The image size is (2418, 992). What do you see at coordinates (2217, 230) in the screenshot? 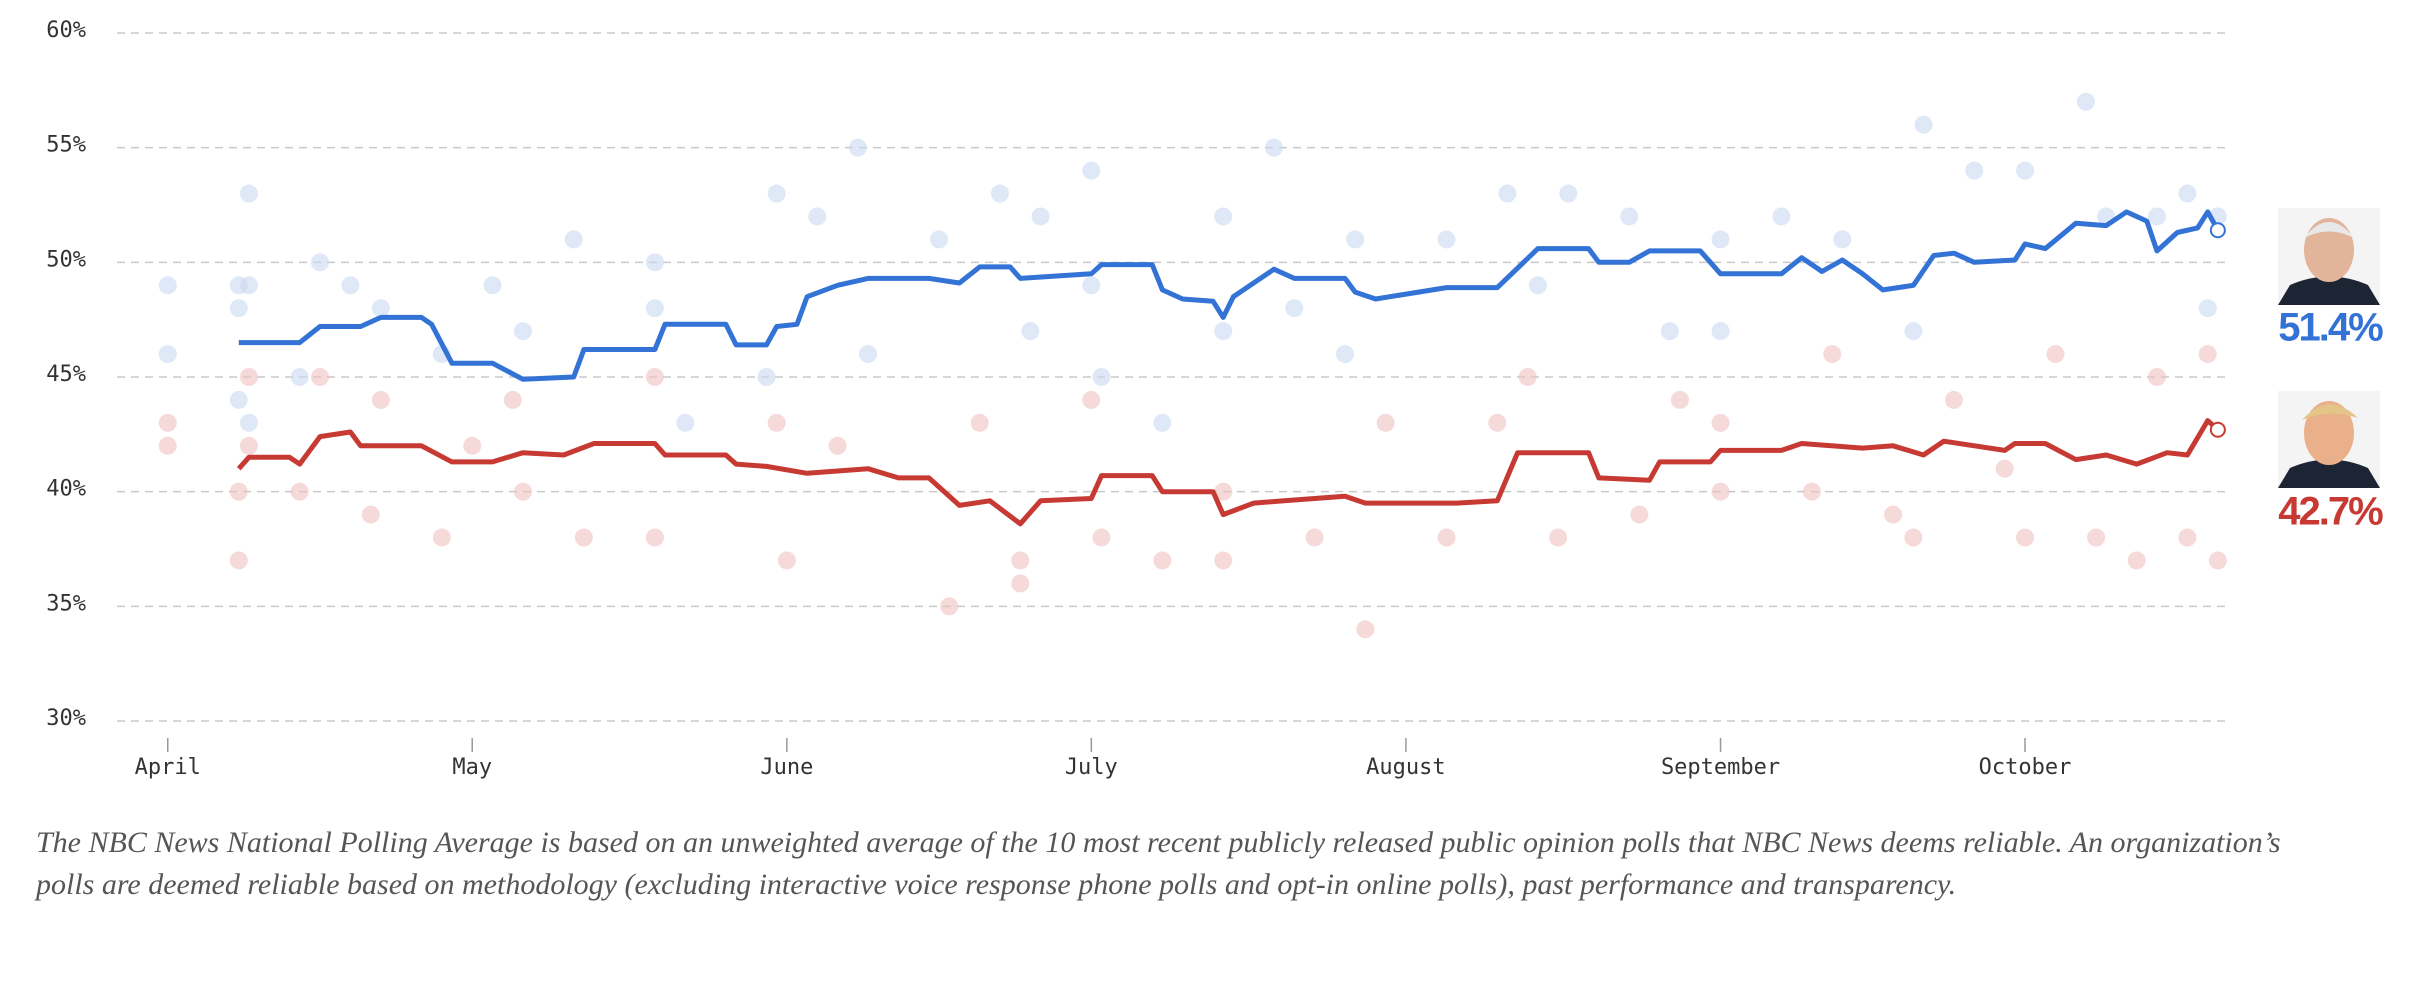
I see `end-marker` at bounding box center [2217, 230].